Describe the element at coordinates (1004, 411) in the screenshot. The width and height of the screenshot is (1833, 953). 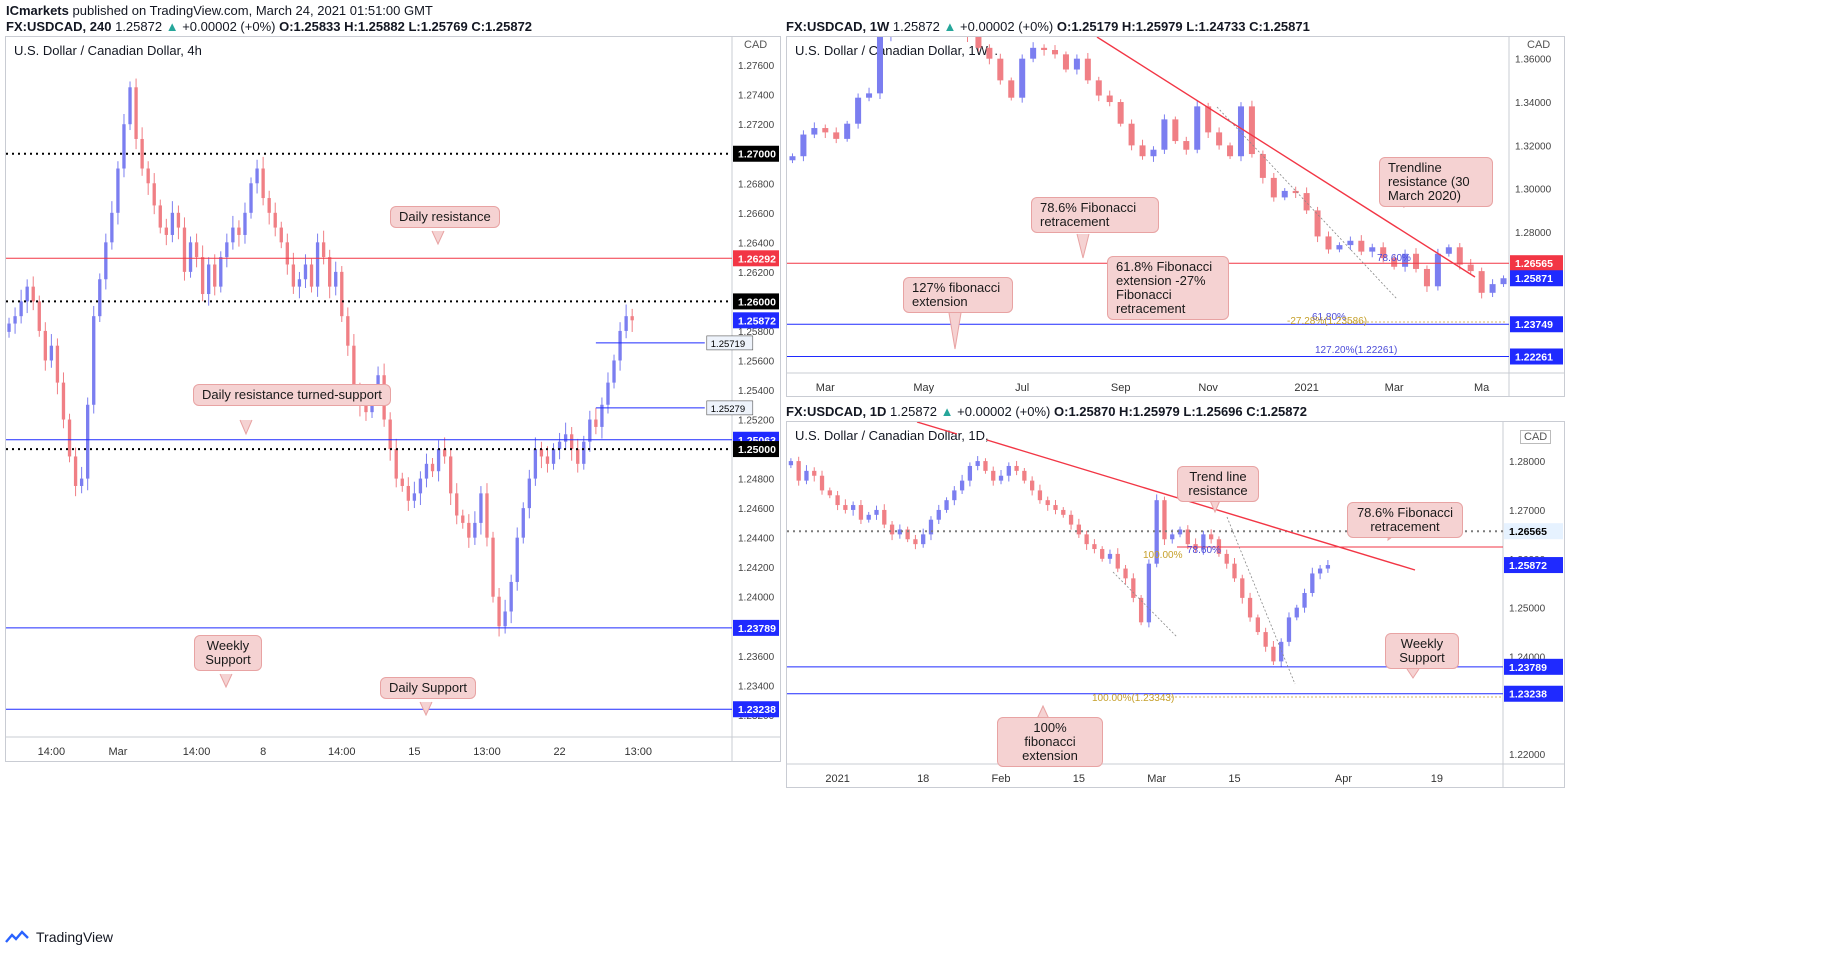
I see `bottom-right-change: +0.00002 (+0%)` at that location.